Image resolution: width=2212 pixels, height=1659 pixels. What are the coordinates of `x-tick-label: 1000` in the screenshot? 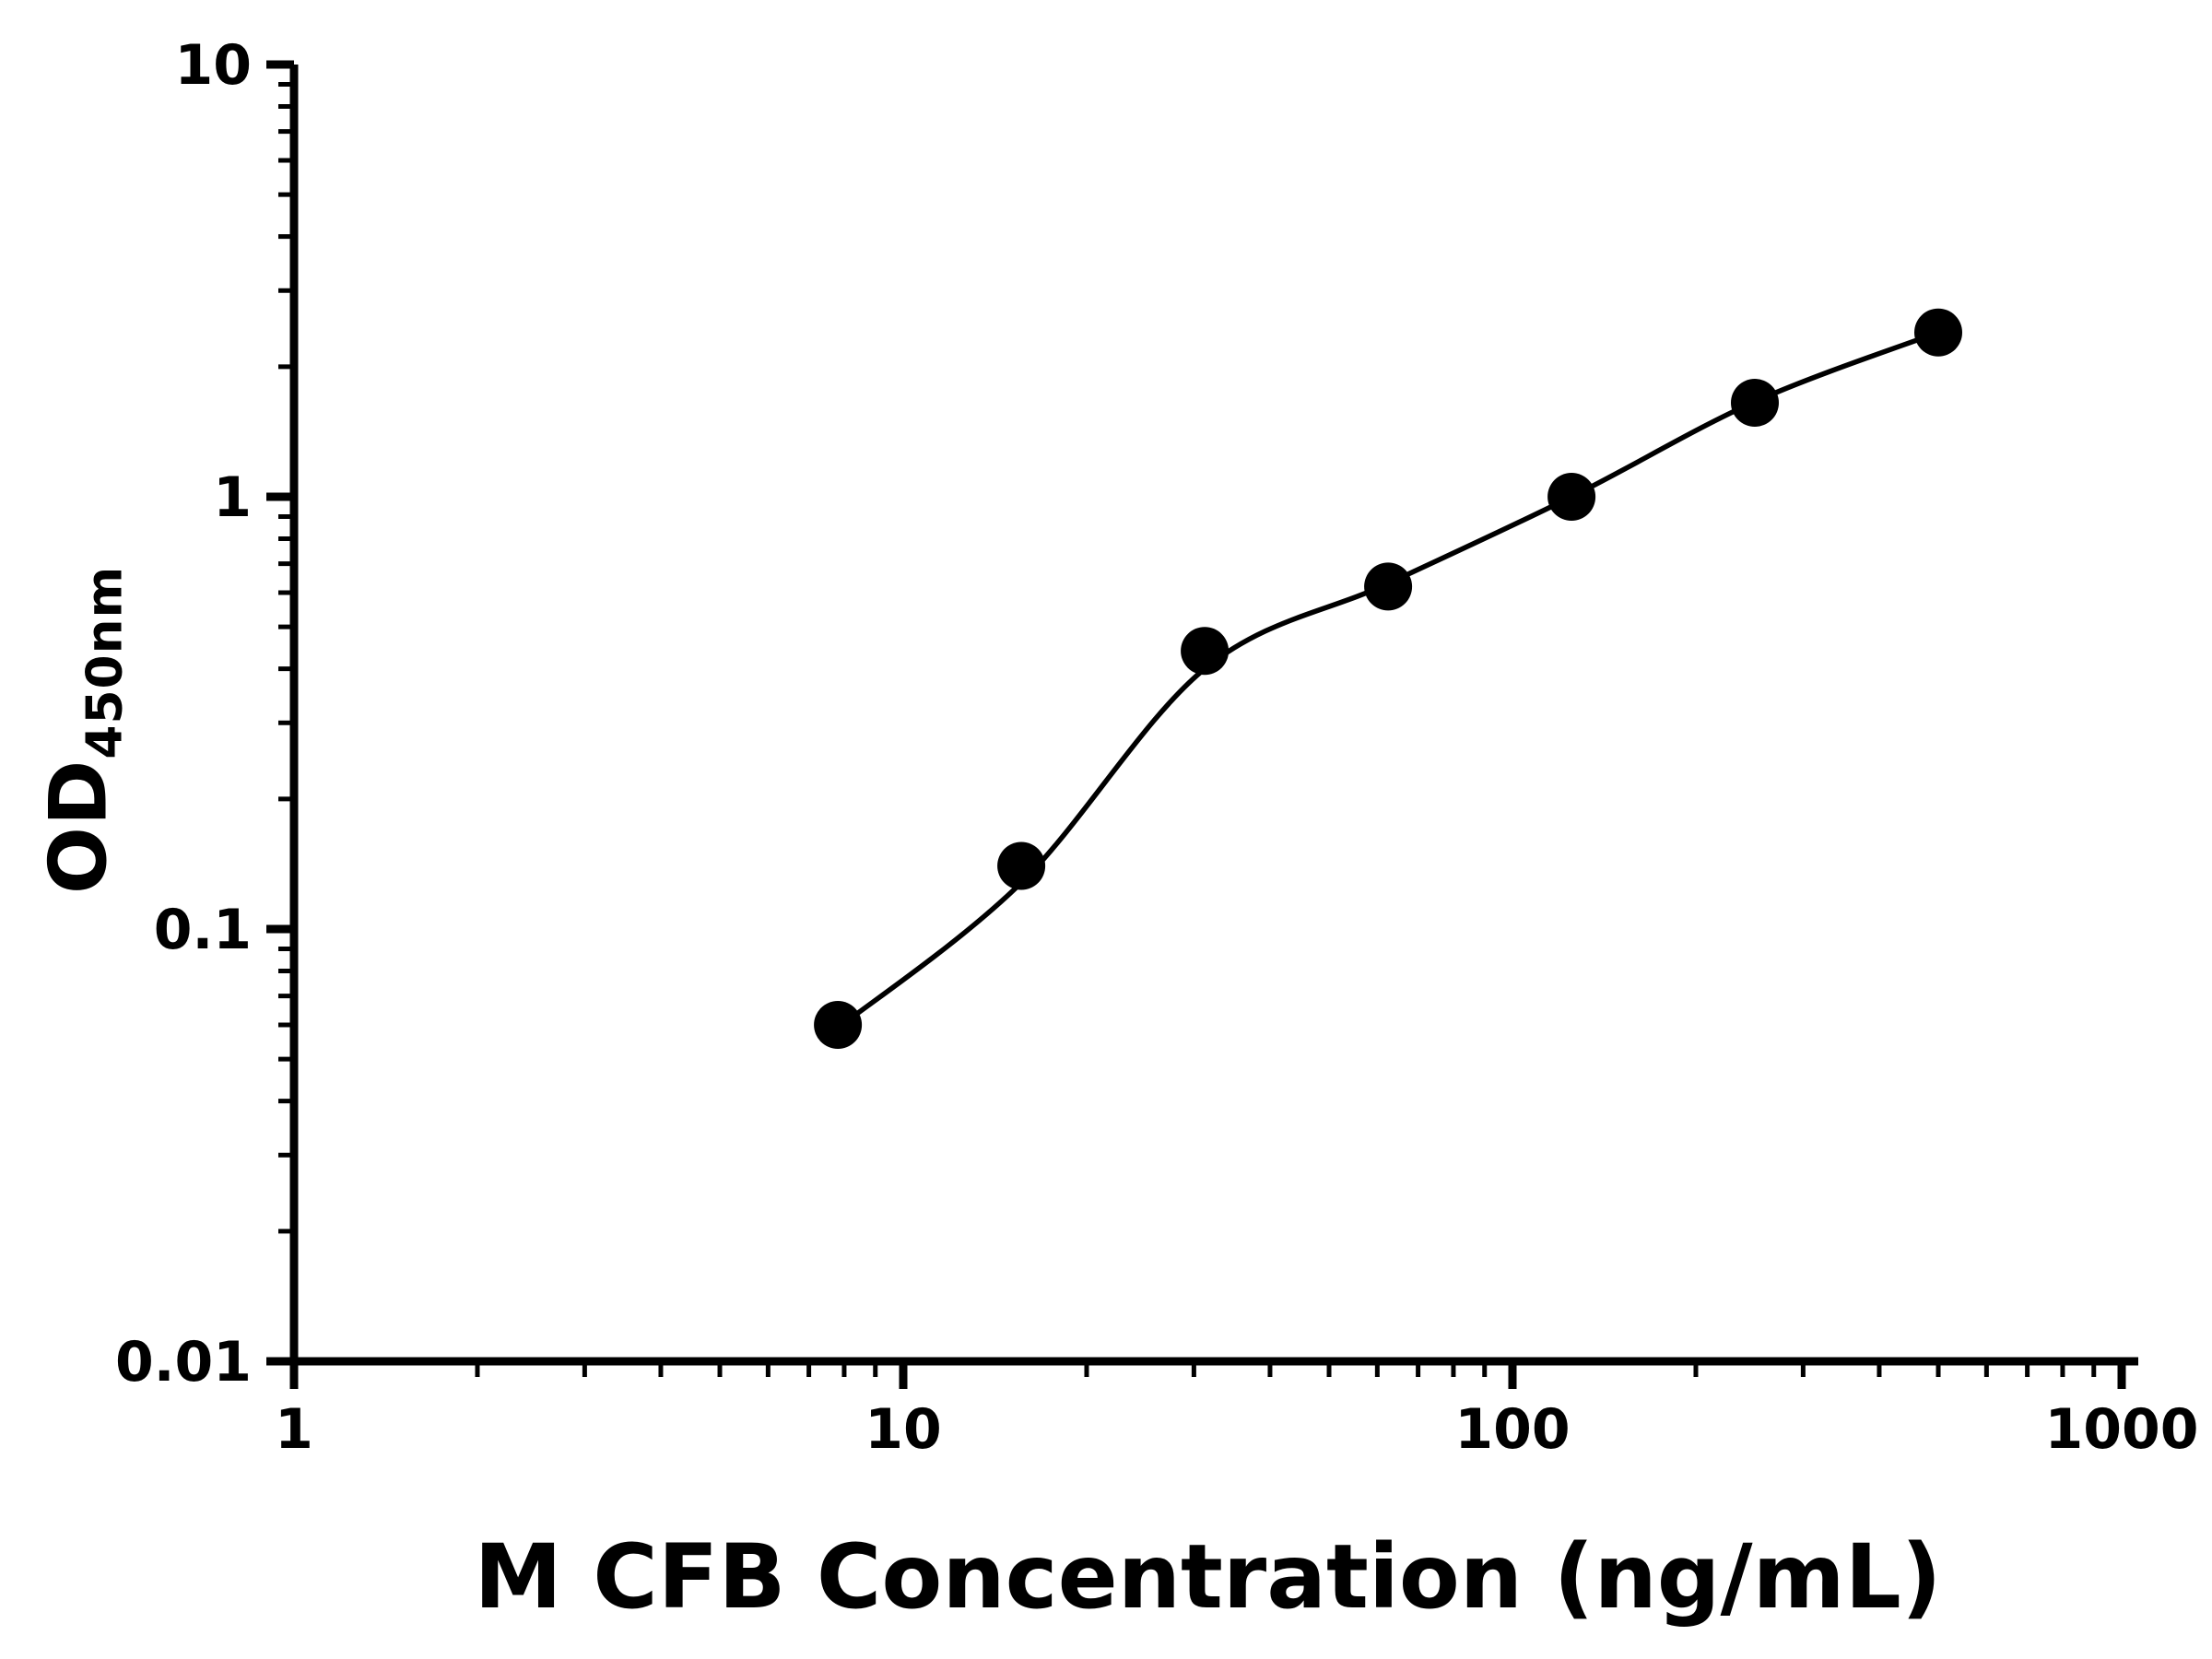 It's located at (2122, 1429).